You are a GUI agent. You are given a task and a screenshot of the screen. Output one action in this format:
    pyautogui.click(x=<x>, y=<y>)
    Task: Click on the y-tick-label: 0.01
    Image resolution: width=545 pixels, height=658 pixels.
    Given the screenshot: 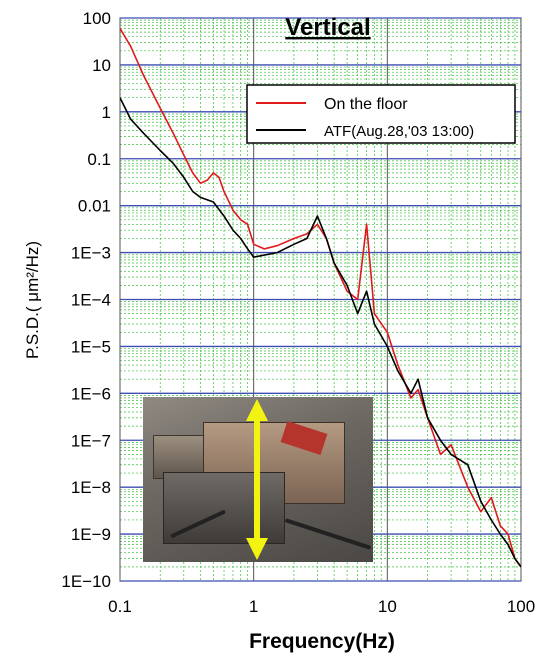 What is the action you would take?
    pyautogui.click(x=94, y=206)
    